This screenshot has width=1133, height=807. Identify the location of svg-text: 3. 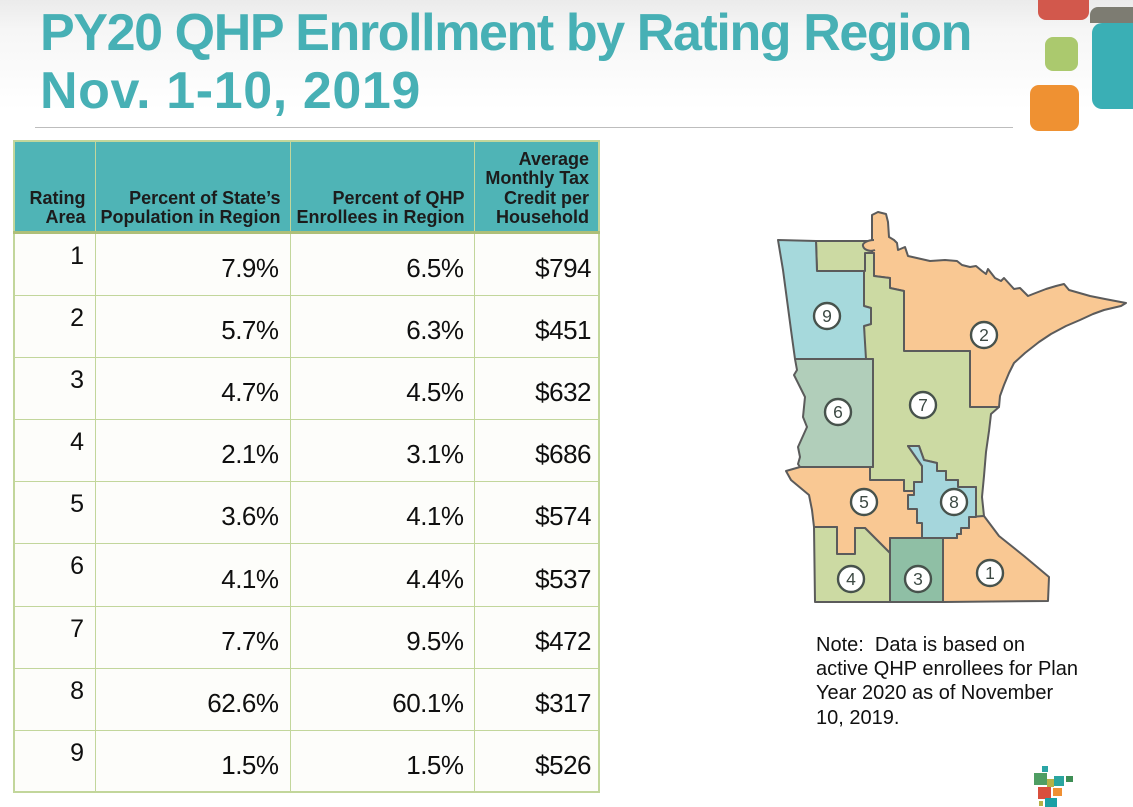
(918, 579).